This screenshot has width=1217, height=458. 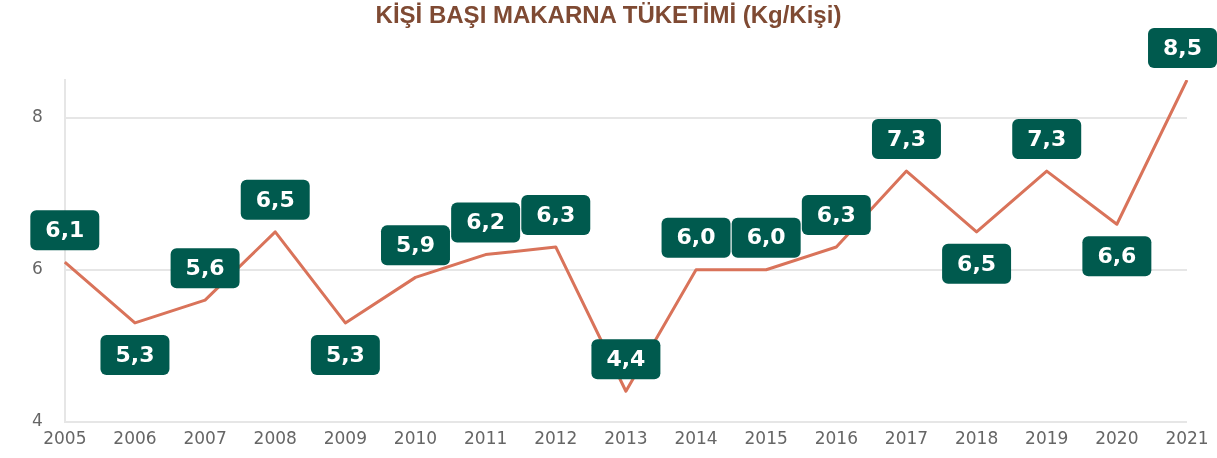 I want to click on x-tick-label: 2013, so click(x=626, y=438).